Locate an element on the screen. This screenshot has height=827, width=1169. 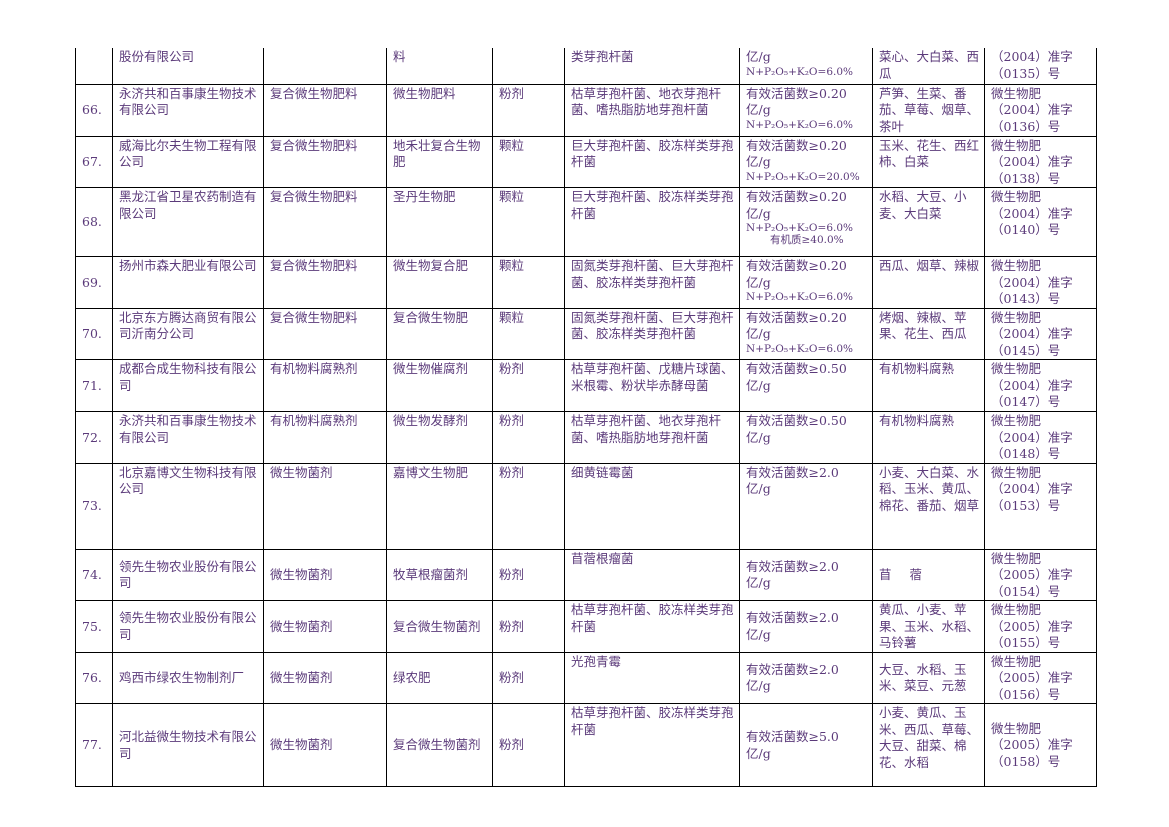
row-number: 68. is located at coordinates (94, 222).